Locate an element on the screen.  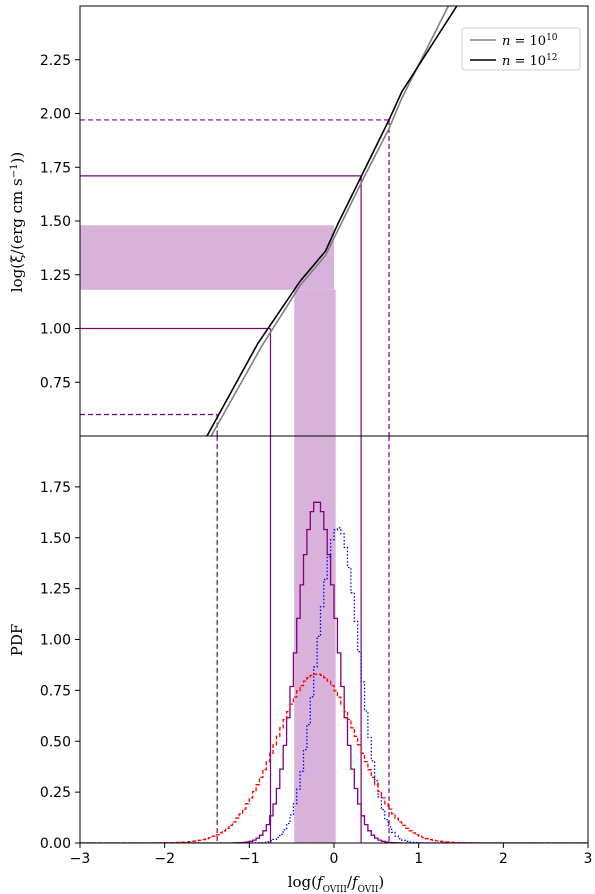
legend-label-n10: n = 1010 is located at coordinates (530, 41).